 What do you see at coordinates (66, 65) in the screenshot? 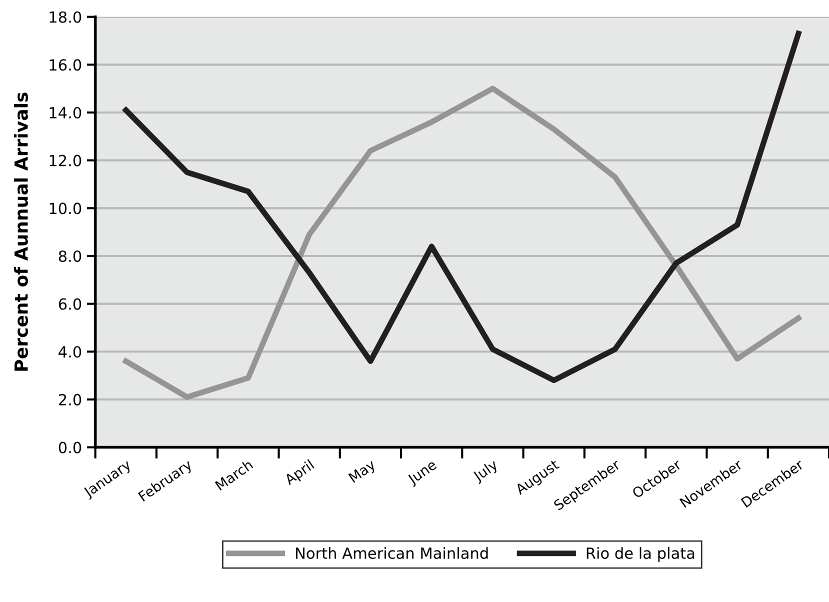
I see `y-tick-label: 16.0` at bounding box center [66, 65].